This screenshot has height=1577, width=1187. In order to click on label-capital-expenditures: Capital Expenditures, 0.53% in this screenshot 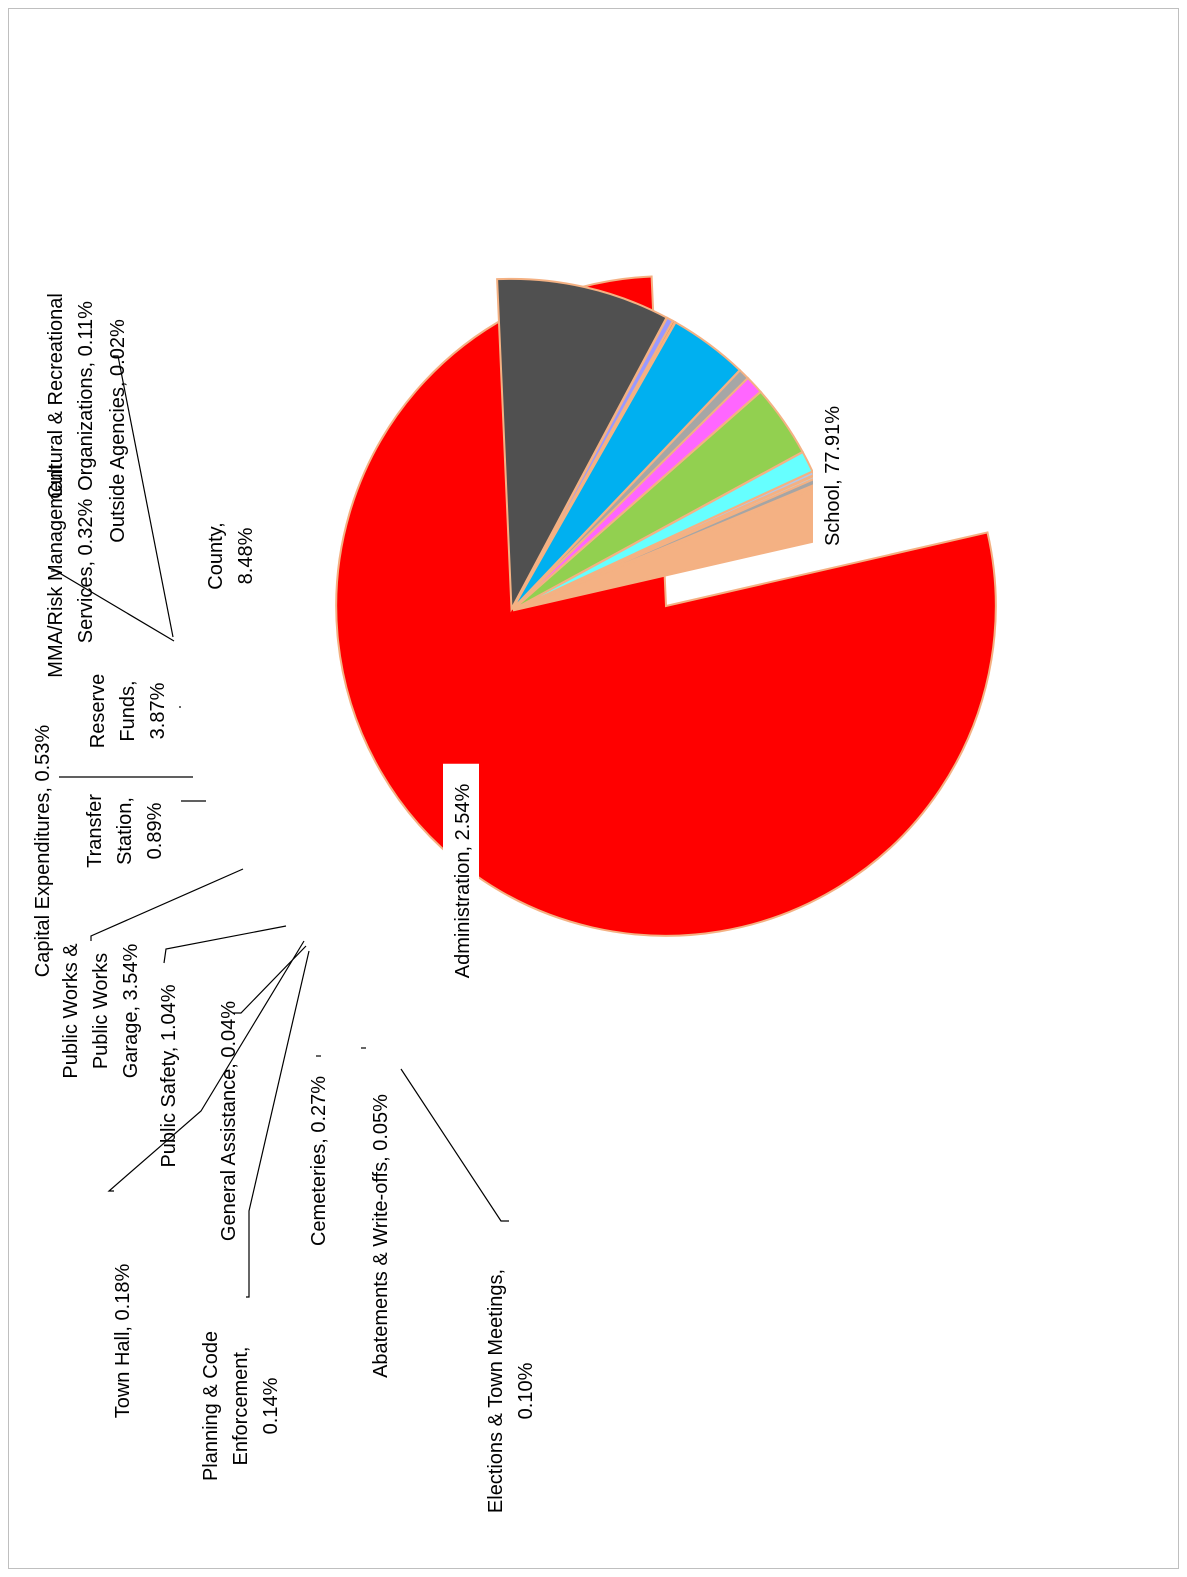, I will do `click(43, 851)`.